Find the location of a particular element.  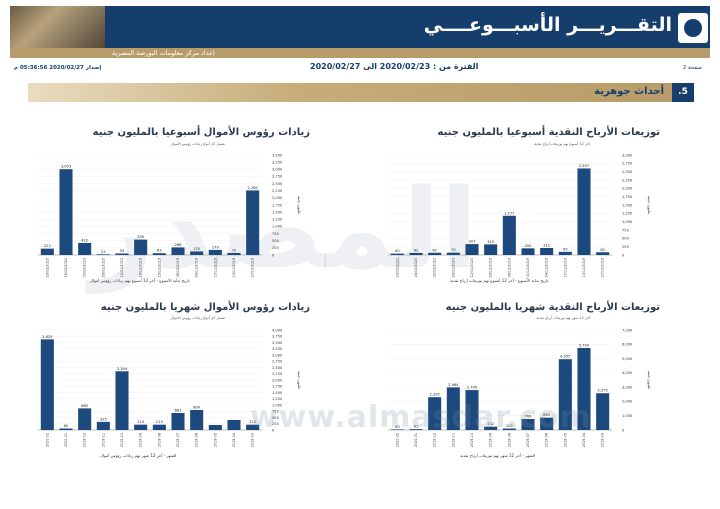

data-label: 62 is located at coordinates (416, 250).